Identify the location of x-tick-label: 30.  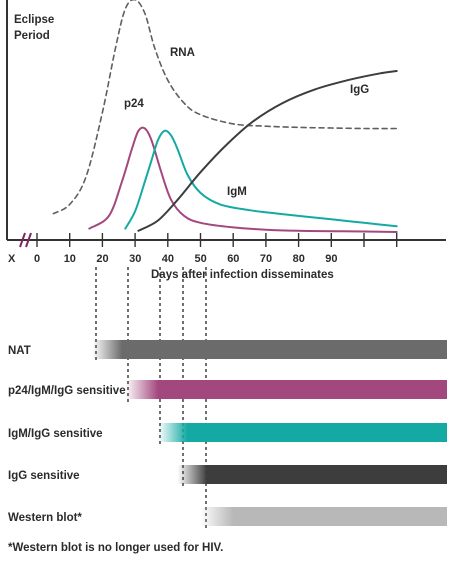
(135, 259).